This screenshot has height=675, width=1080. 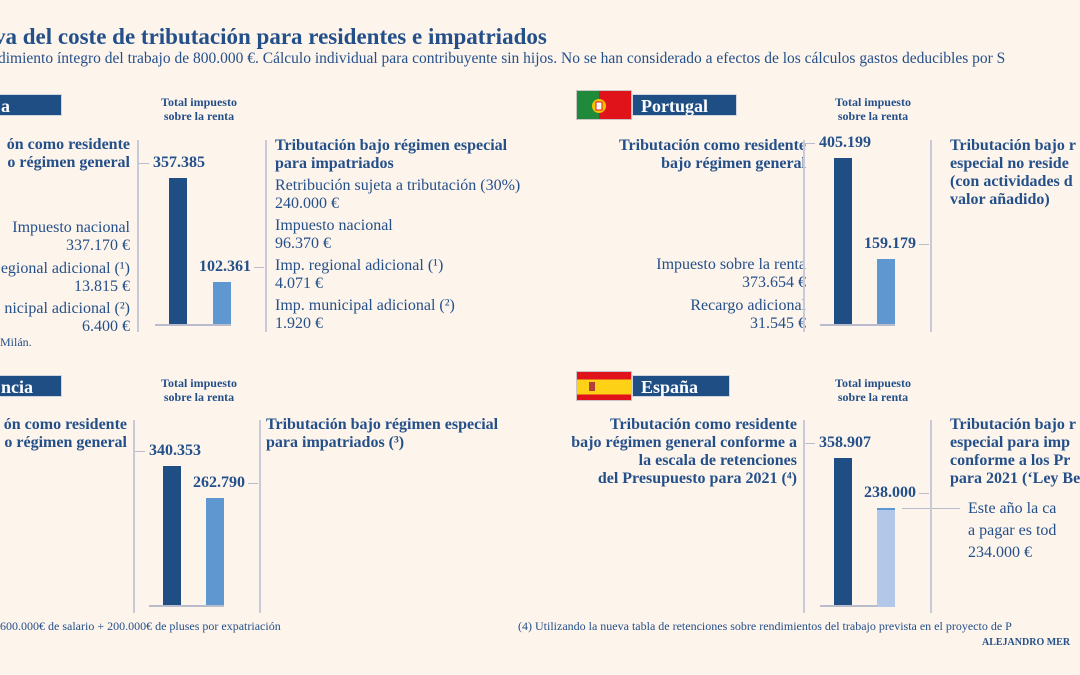 What do you see at coordinates (16, 342) in the screenshot?
I see `italy-note: Milán.` at bounding box center [16, 342].